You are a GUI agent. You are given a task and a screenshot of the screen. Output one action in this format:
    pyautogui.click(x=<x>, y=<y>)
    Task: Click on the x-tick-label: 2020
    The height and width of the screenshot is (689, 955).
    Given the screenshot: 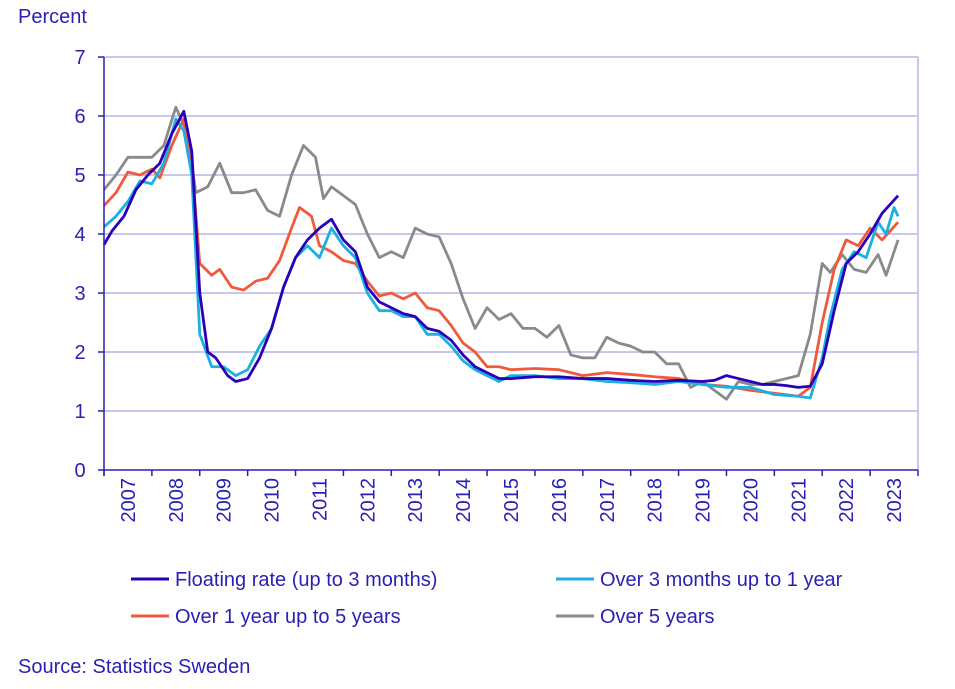 What is the action you would take?
    pyautogui.click(x=751, y=500)
    